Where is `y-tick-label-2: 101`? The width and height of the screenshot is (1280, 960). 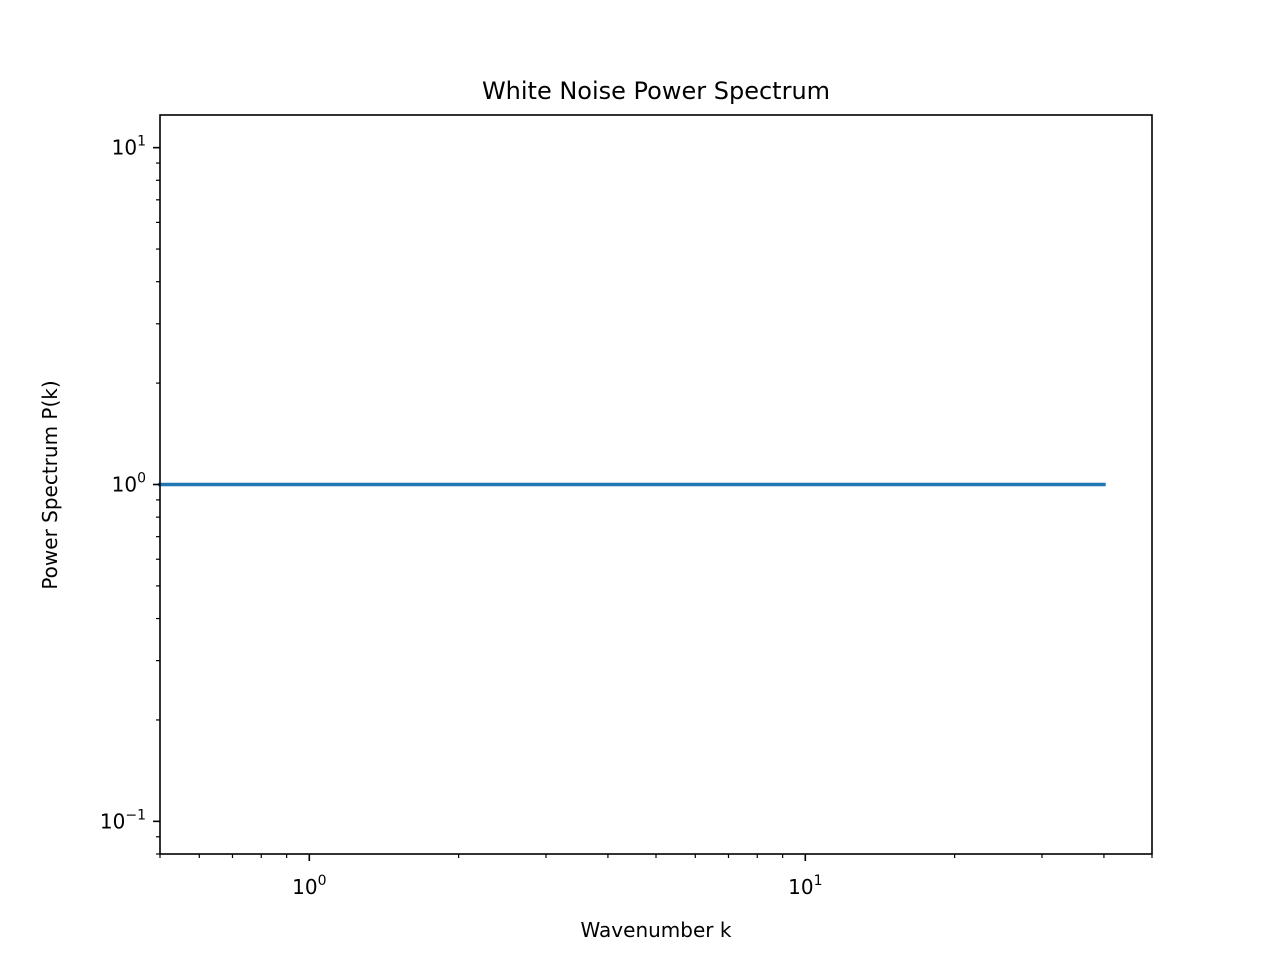
y-tick-label-2: 101 is located at coordinates (129, 147).